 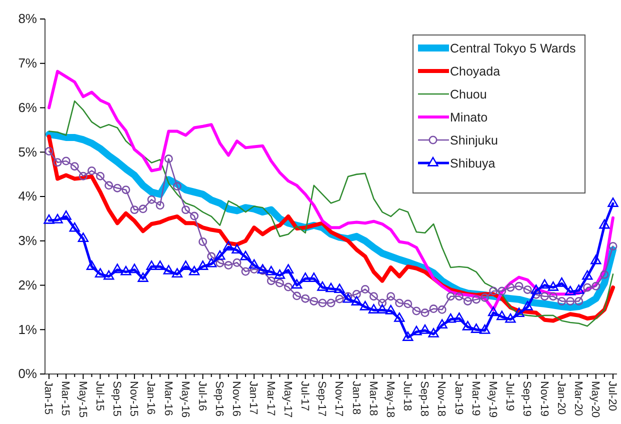 What do you see at coordinates (474, 141) in the screenshot?
I see `legend-label: Shinjuku` at bounding box center [474, 141].